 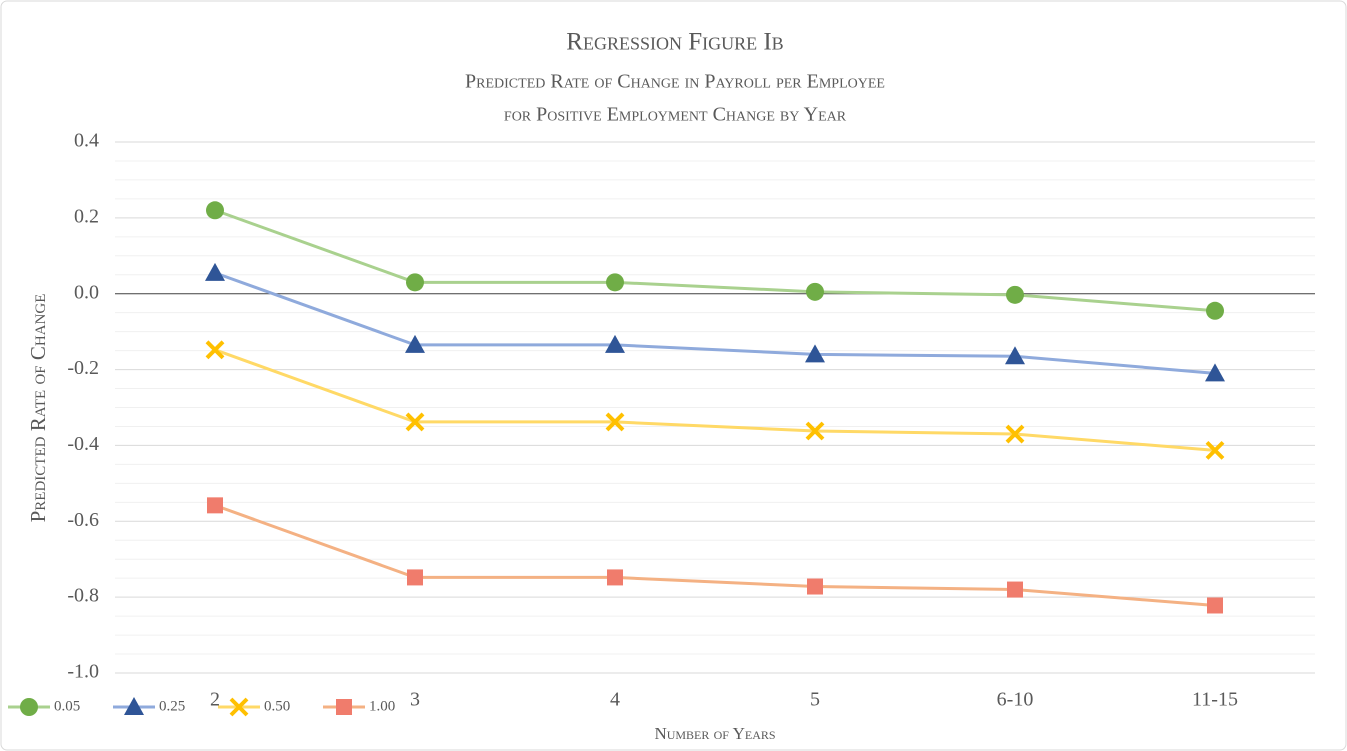 I want to click on y-tick-label: -0.2, so click(x=83, y=368).